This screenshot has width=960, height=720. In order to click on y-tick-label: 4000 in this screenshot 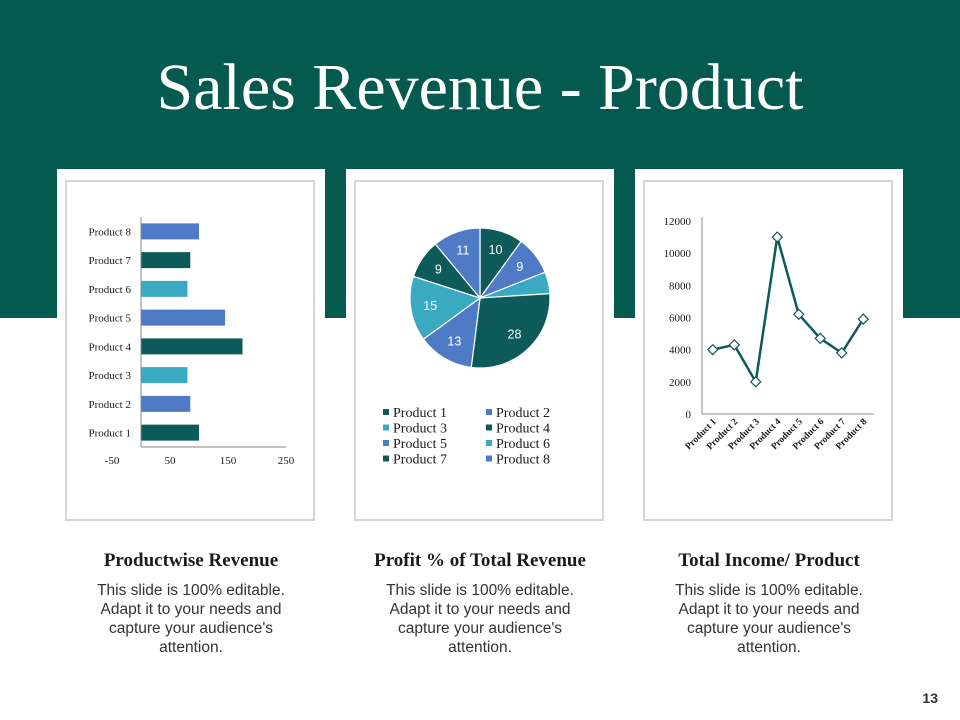, I will do `click(680, 351)`.